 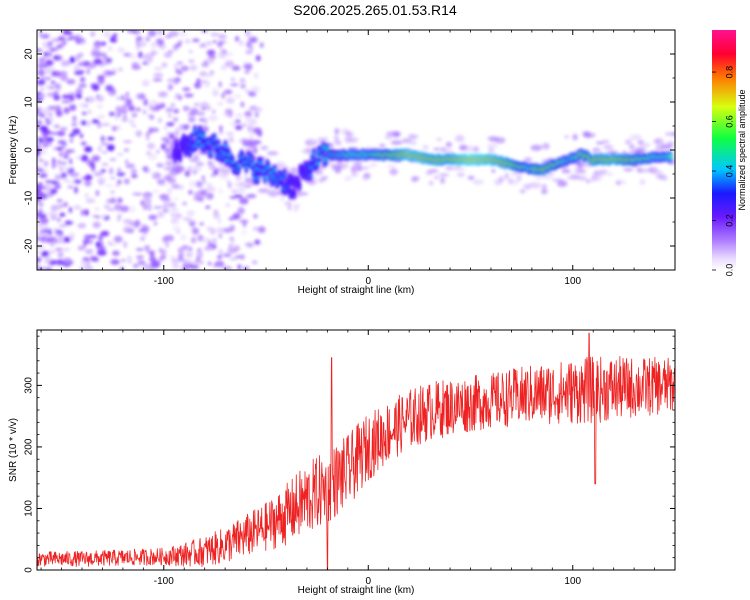 I want to click on x-tick-label: 100, so click(x=572, y=281).